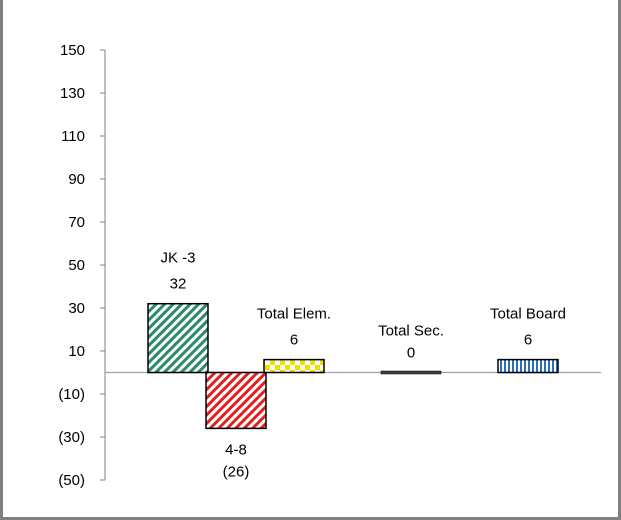 The height and width of the screenshot is (520, 621). Describe the element at coordinates (76, 308) in the screenshot. I see `y-tick-label: 30` at that location.